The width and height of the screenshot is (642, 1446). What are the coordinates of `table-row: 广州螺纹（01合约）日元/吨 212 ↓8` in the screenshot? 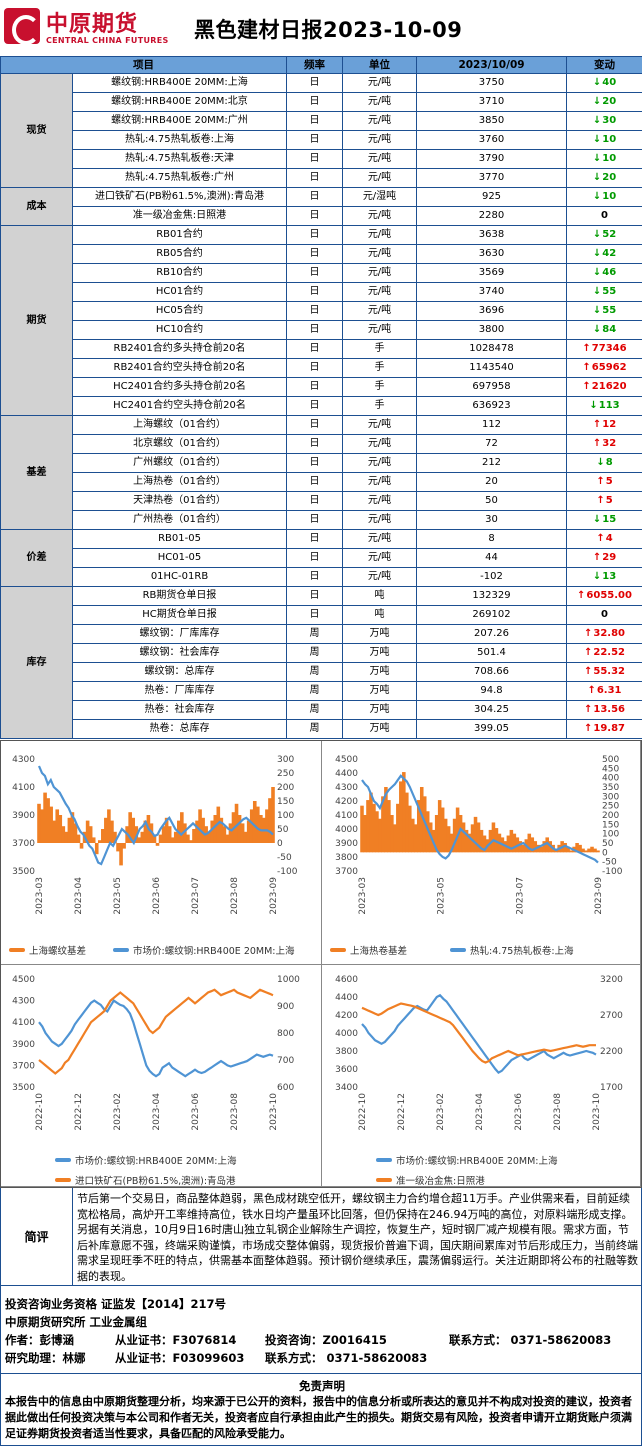 It's located at (321, 463).